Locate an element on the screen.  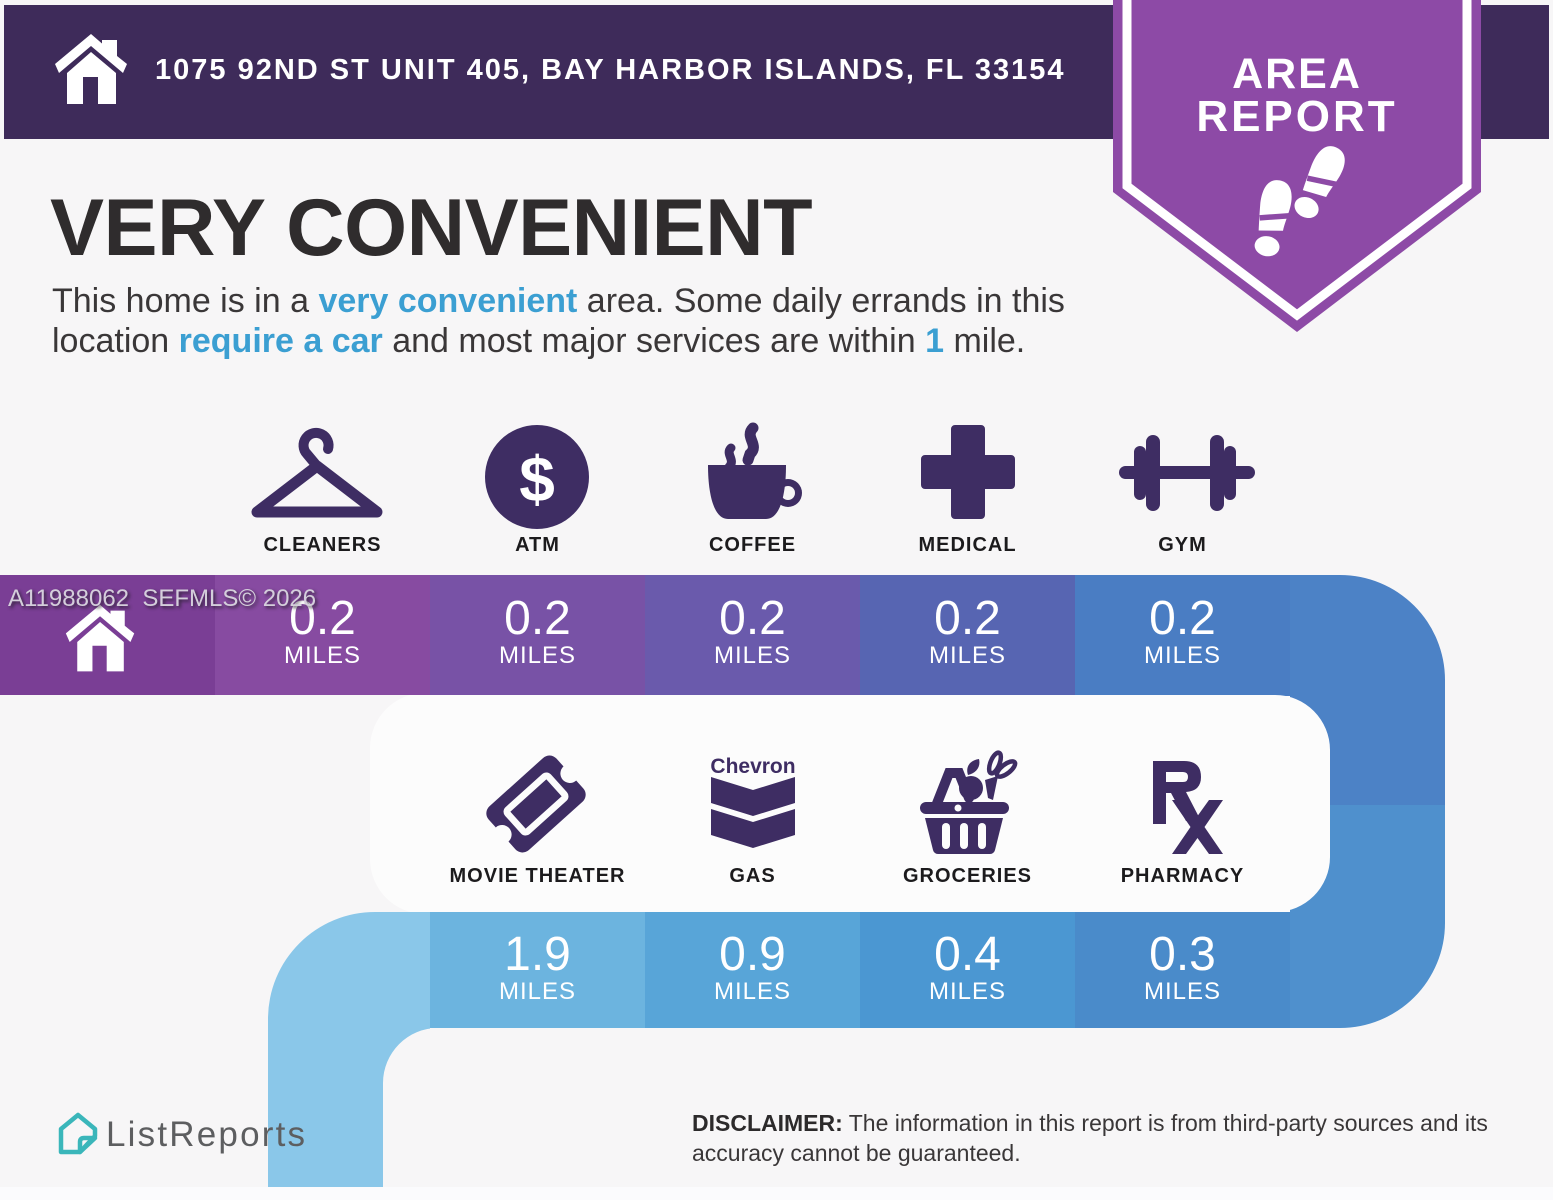
svg-text: Chevron is located at coordinates (752, 766).